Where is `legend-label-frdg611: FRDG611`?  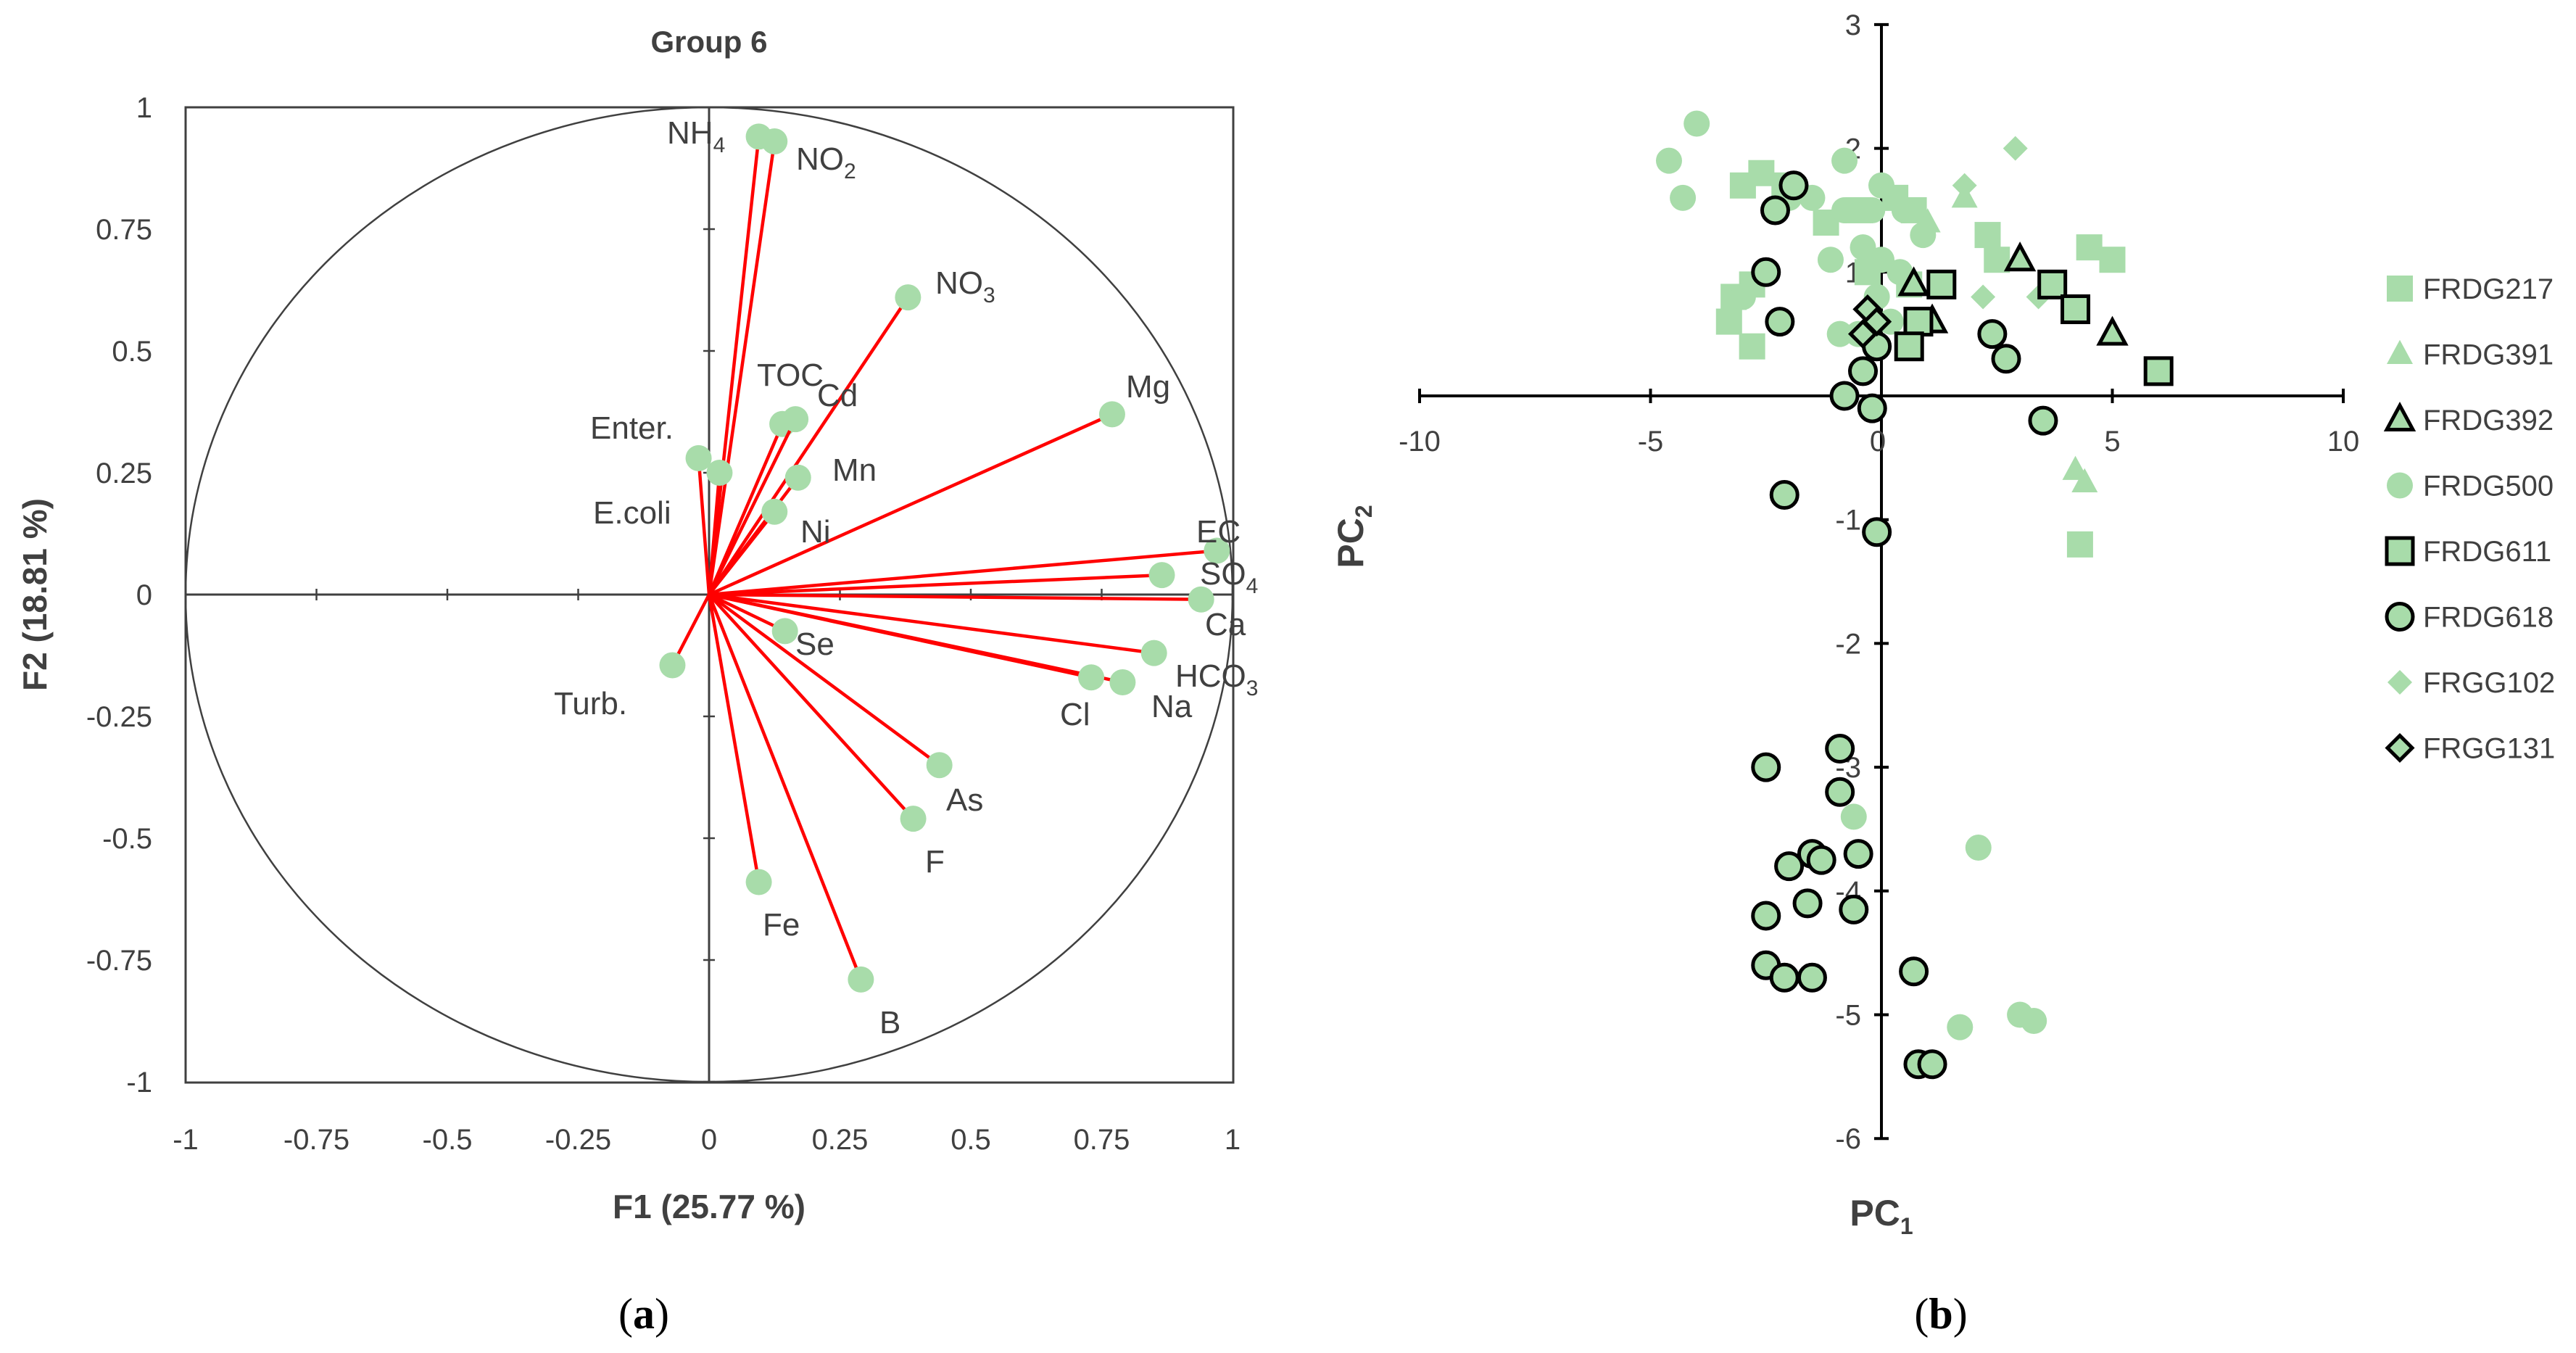 legend-label-frdg611: FRDG611 is located at coordinates (2487, 552).